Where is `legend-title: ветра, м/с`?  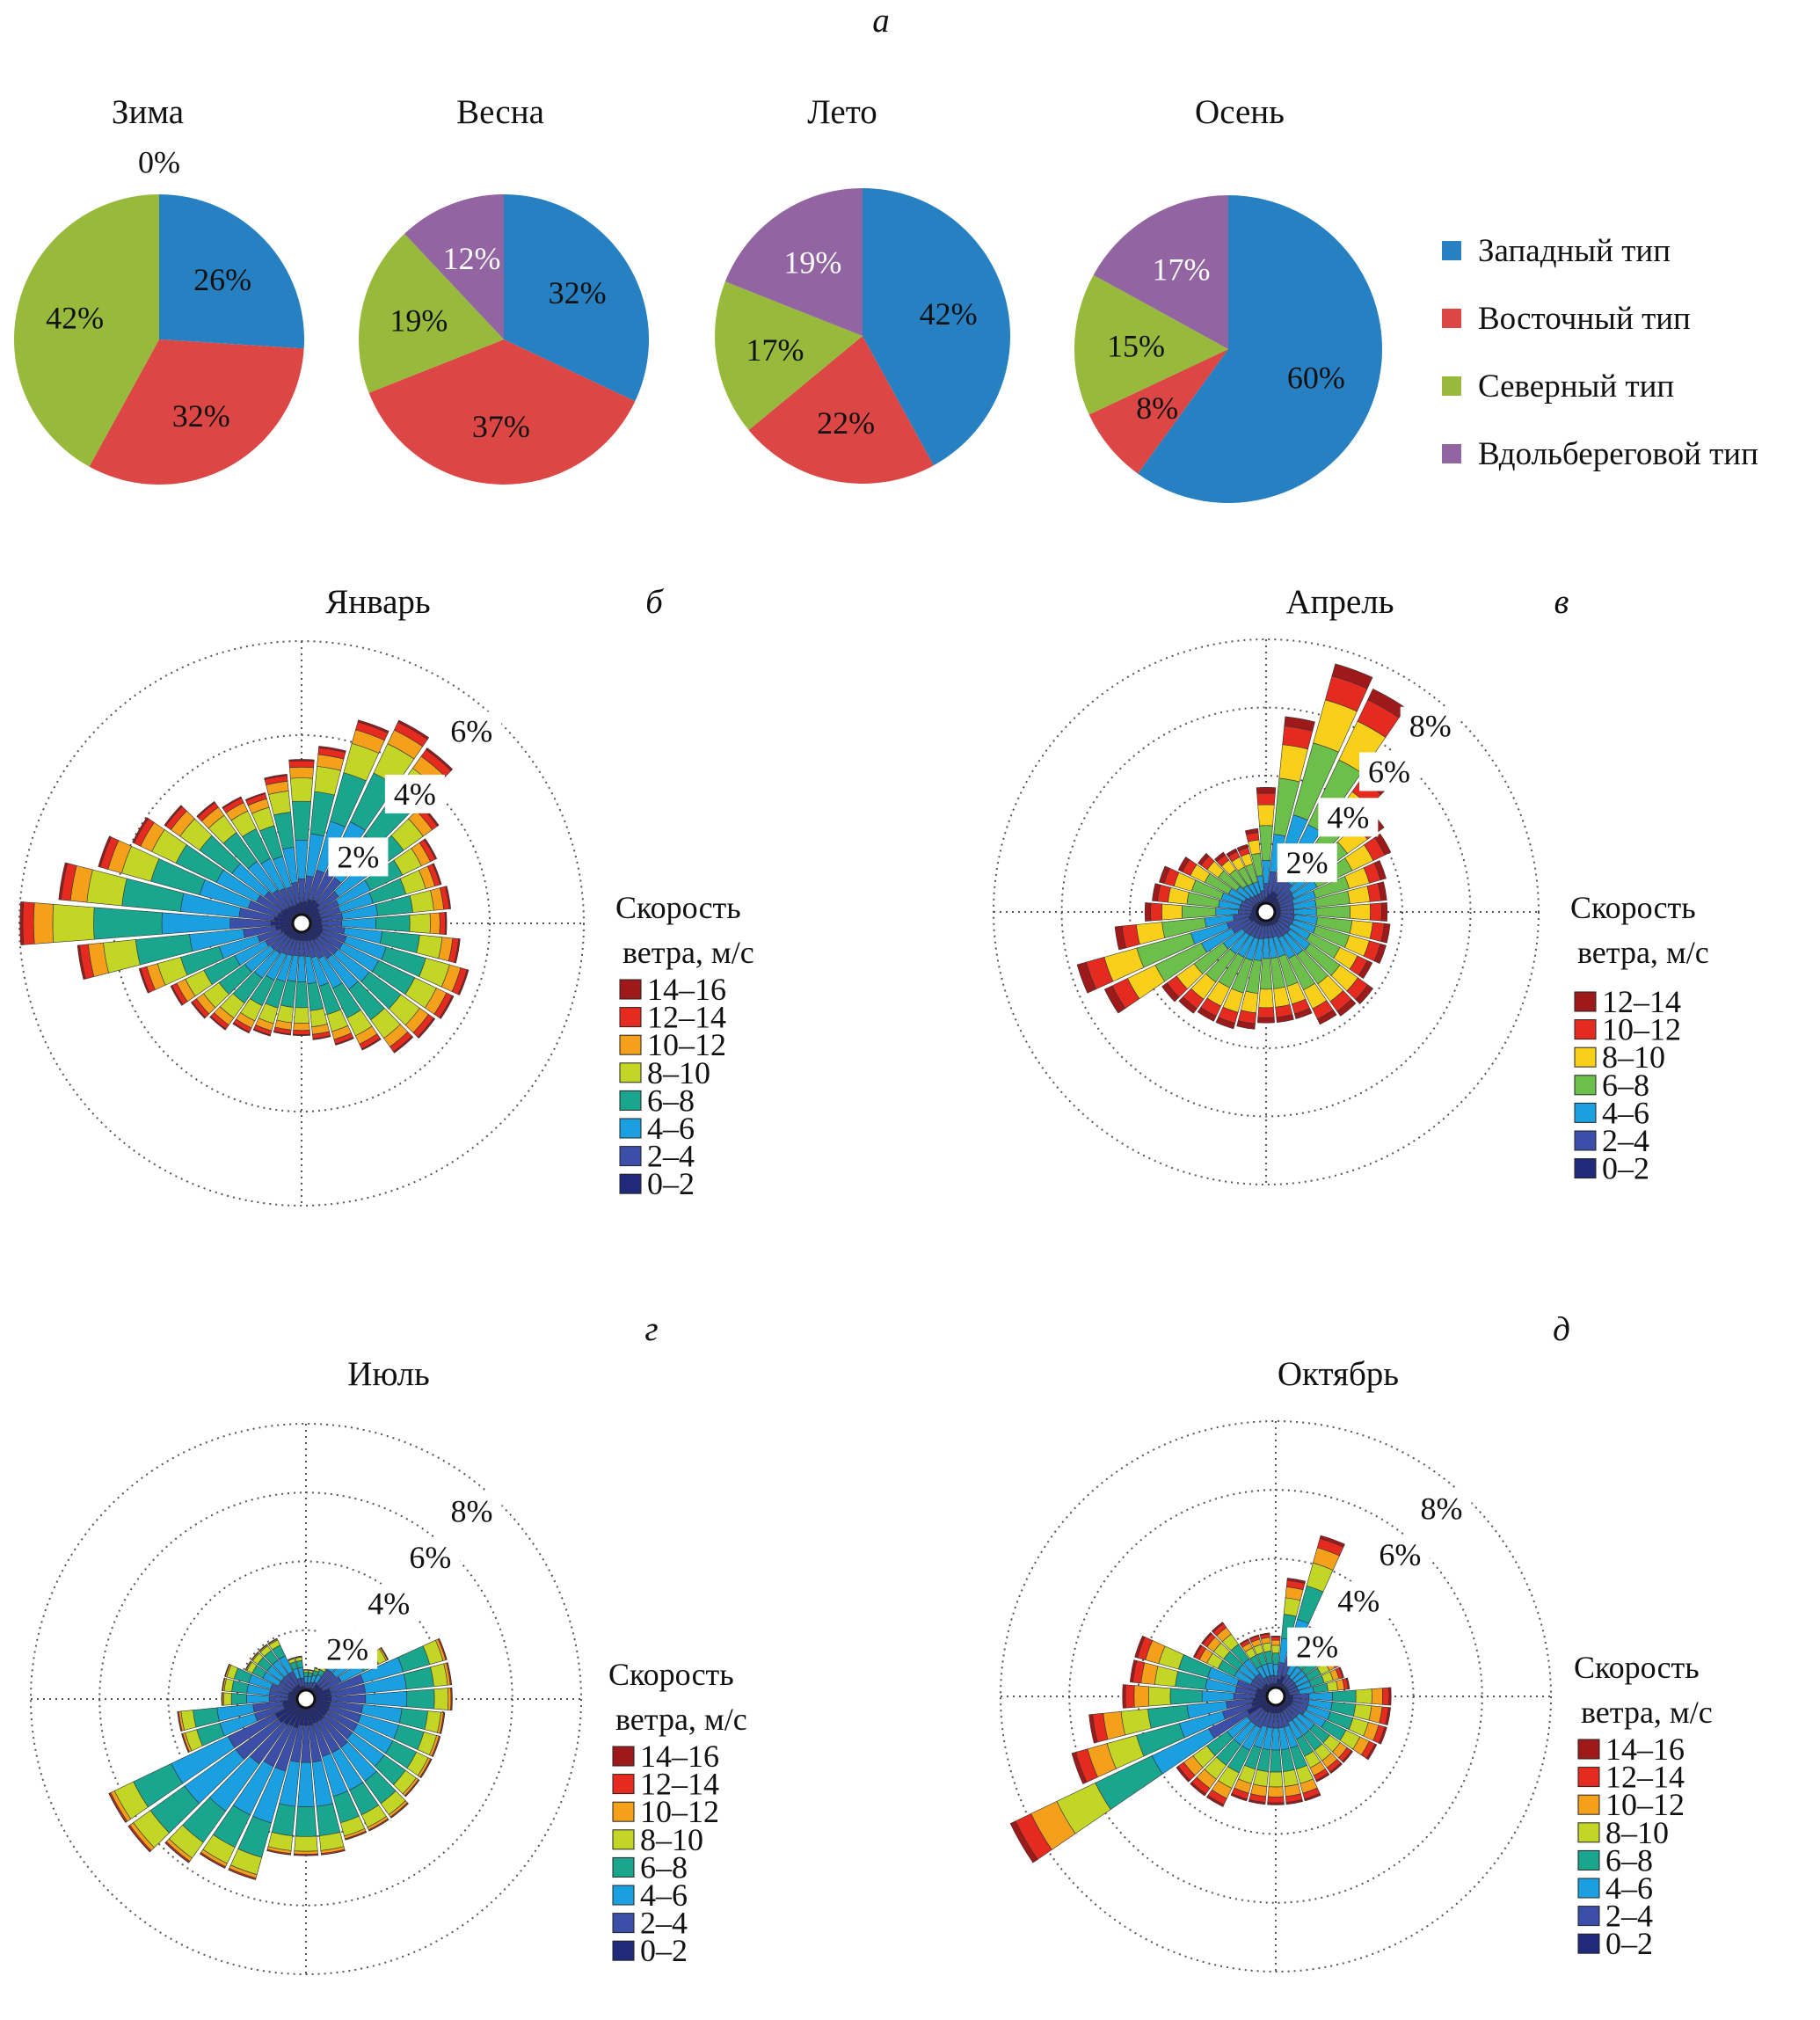 legend-title: ветра, м/с is located at coordinates (688, 952).